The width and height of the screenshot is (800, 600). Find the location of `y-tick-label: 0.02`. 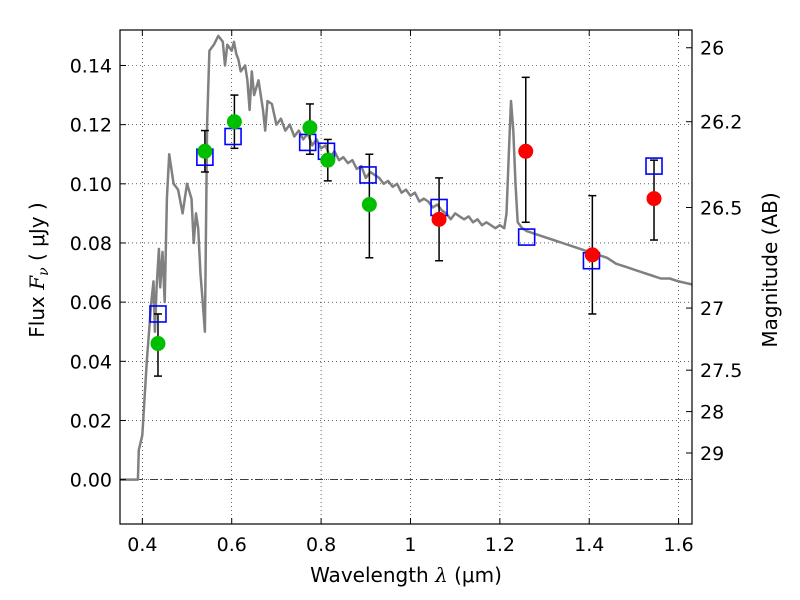

y-tick-label: 0.02 is located at coordinates (91, 421).